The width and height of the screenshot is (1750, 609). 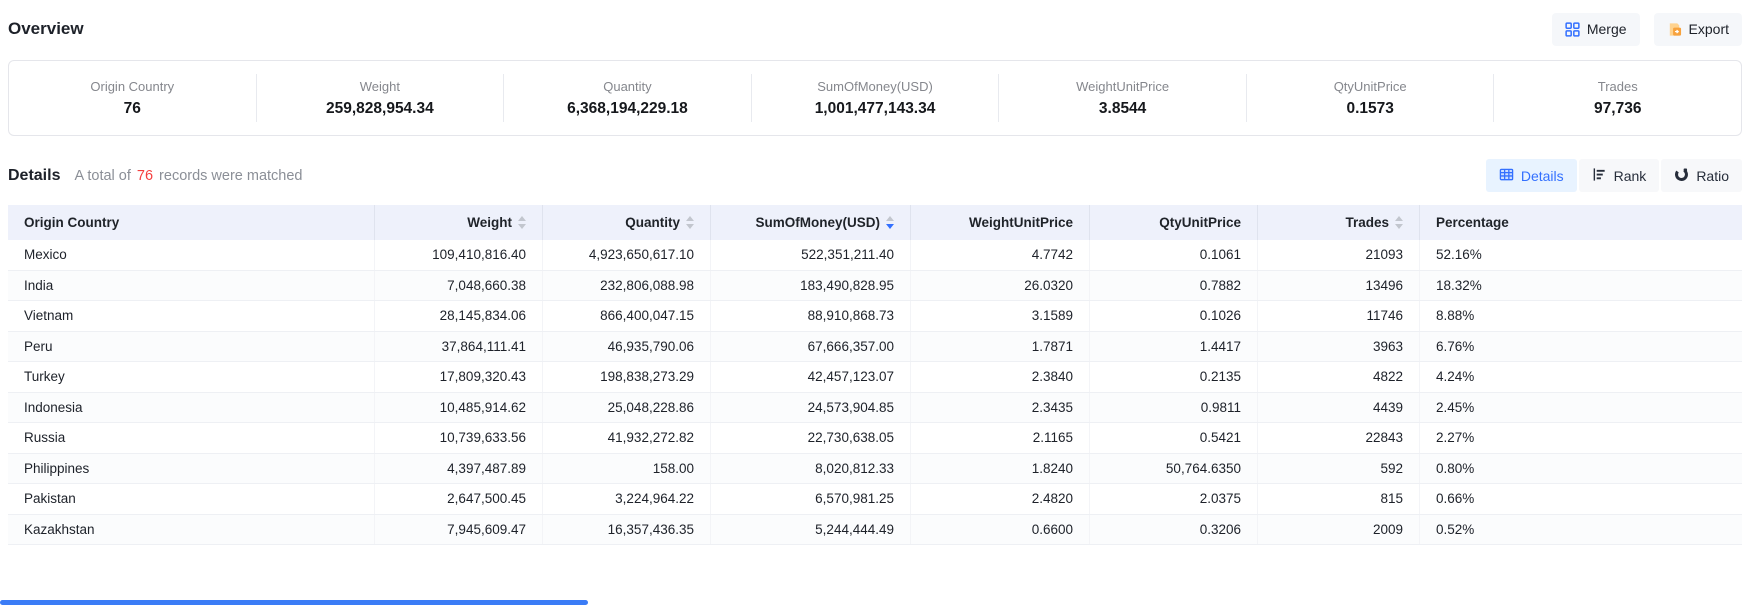 I want to click on cell-sumofmoney-usd-: 5,244,444.49, so click(x=811, y=529).